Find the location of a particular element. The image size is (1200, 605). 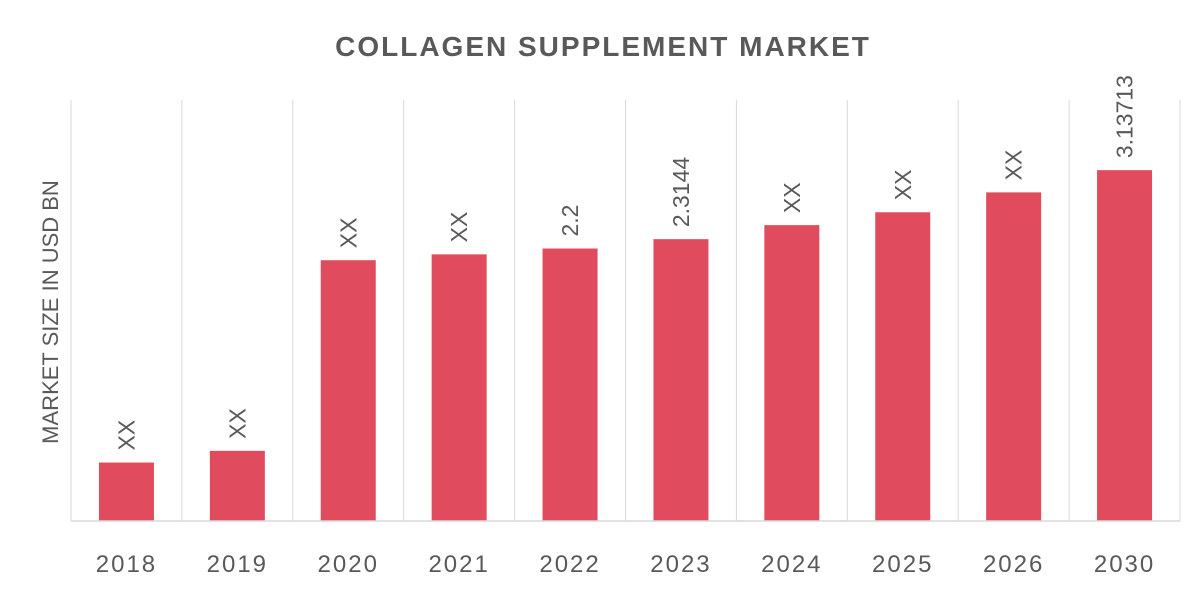

x-tick-2030: 2030 is located at coordinates (1124, 564).